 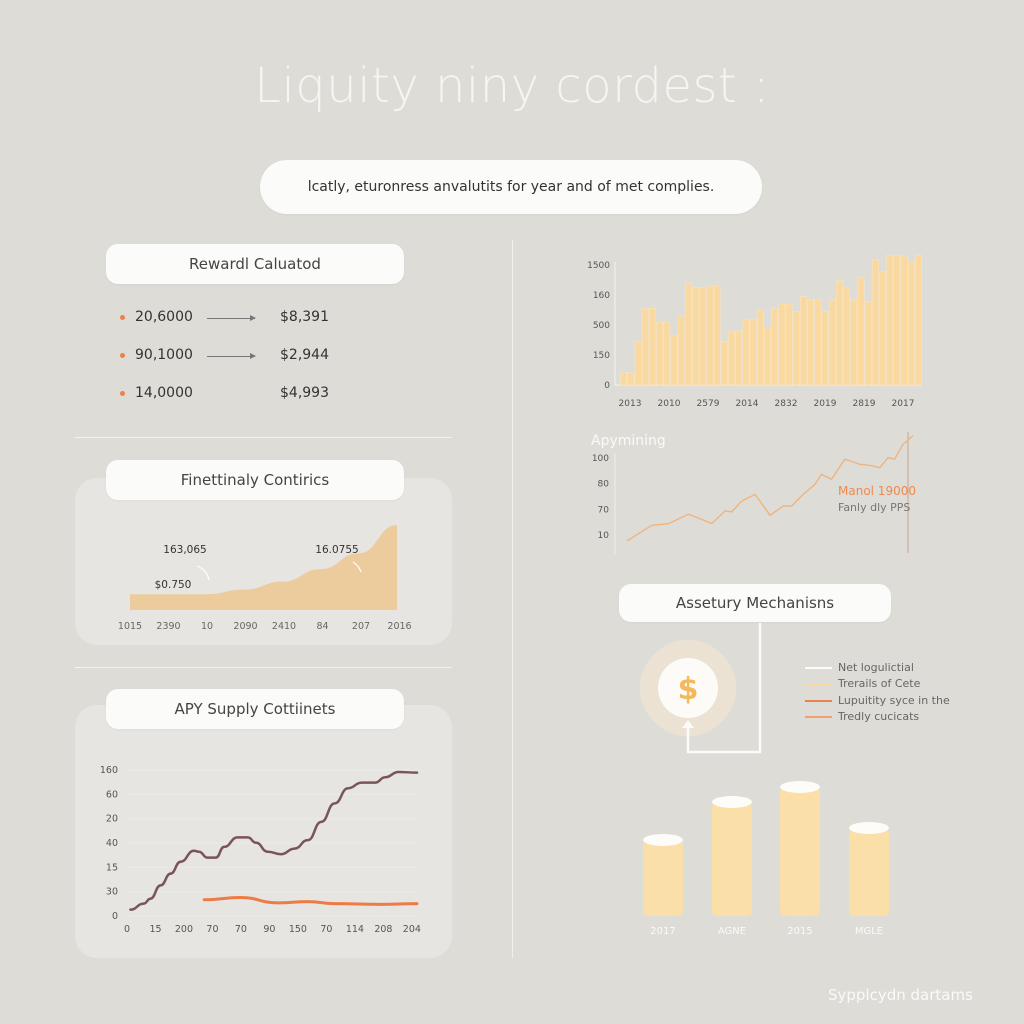 What do you see at coordinates (336, 550) in the screenshot?
I see `annotation-label: 16.0755` at bounding box center [336, 550].